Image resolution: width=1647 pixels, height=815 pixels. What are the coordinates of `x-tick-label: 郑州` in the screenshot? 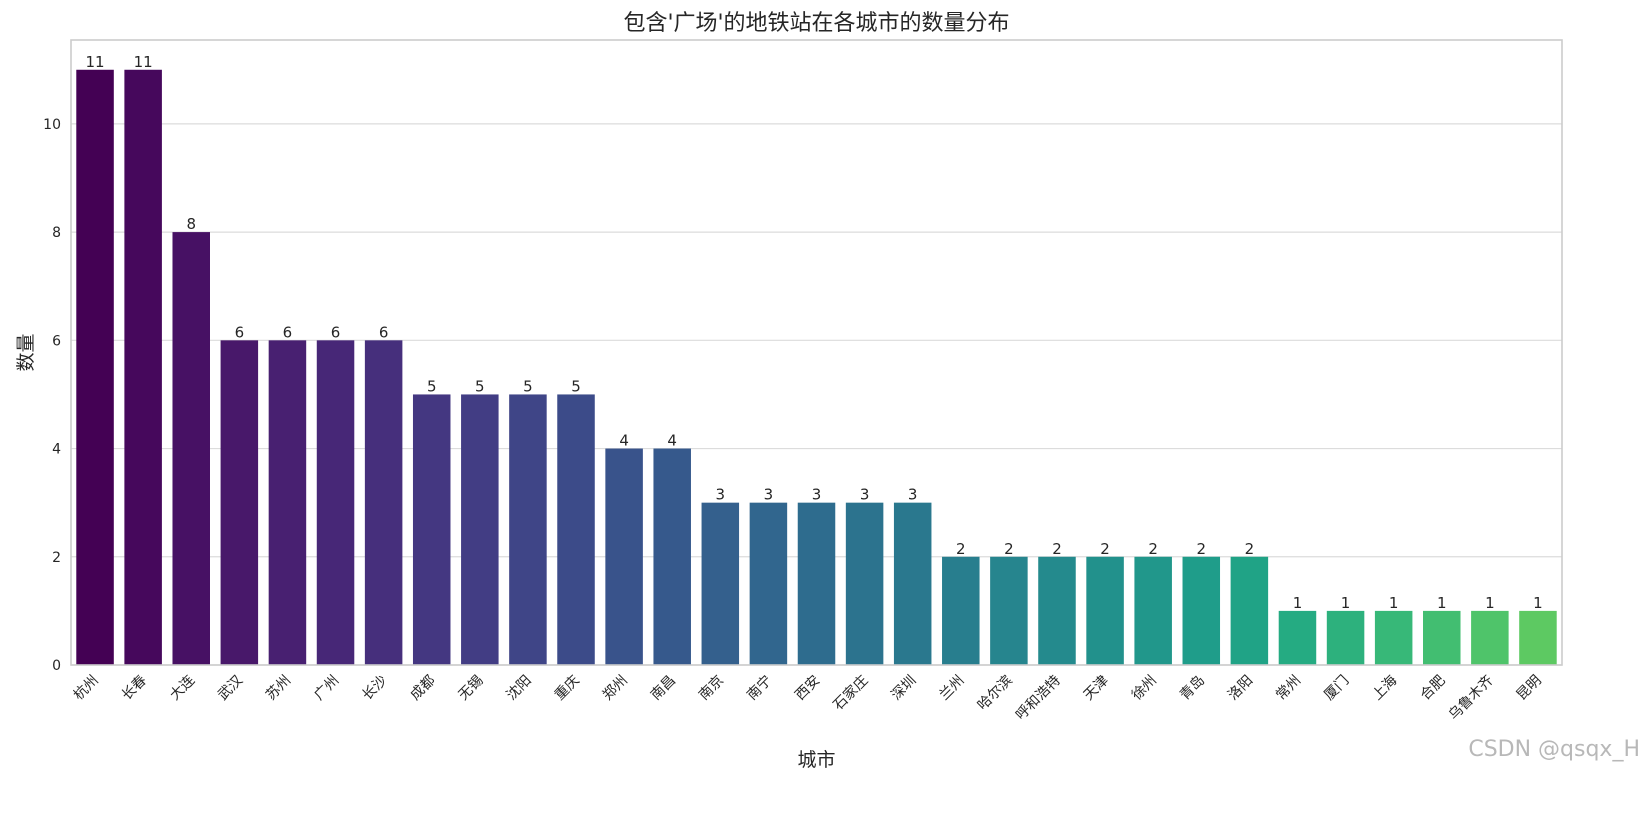 It's located at (615, 688).